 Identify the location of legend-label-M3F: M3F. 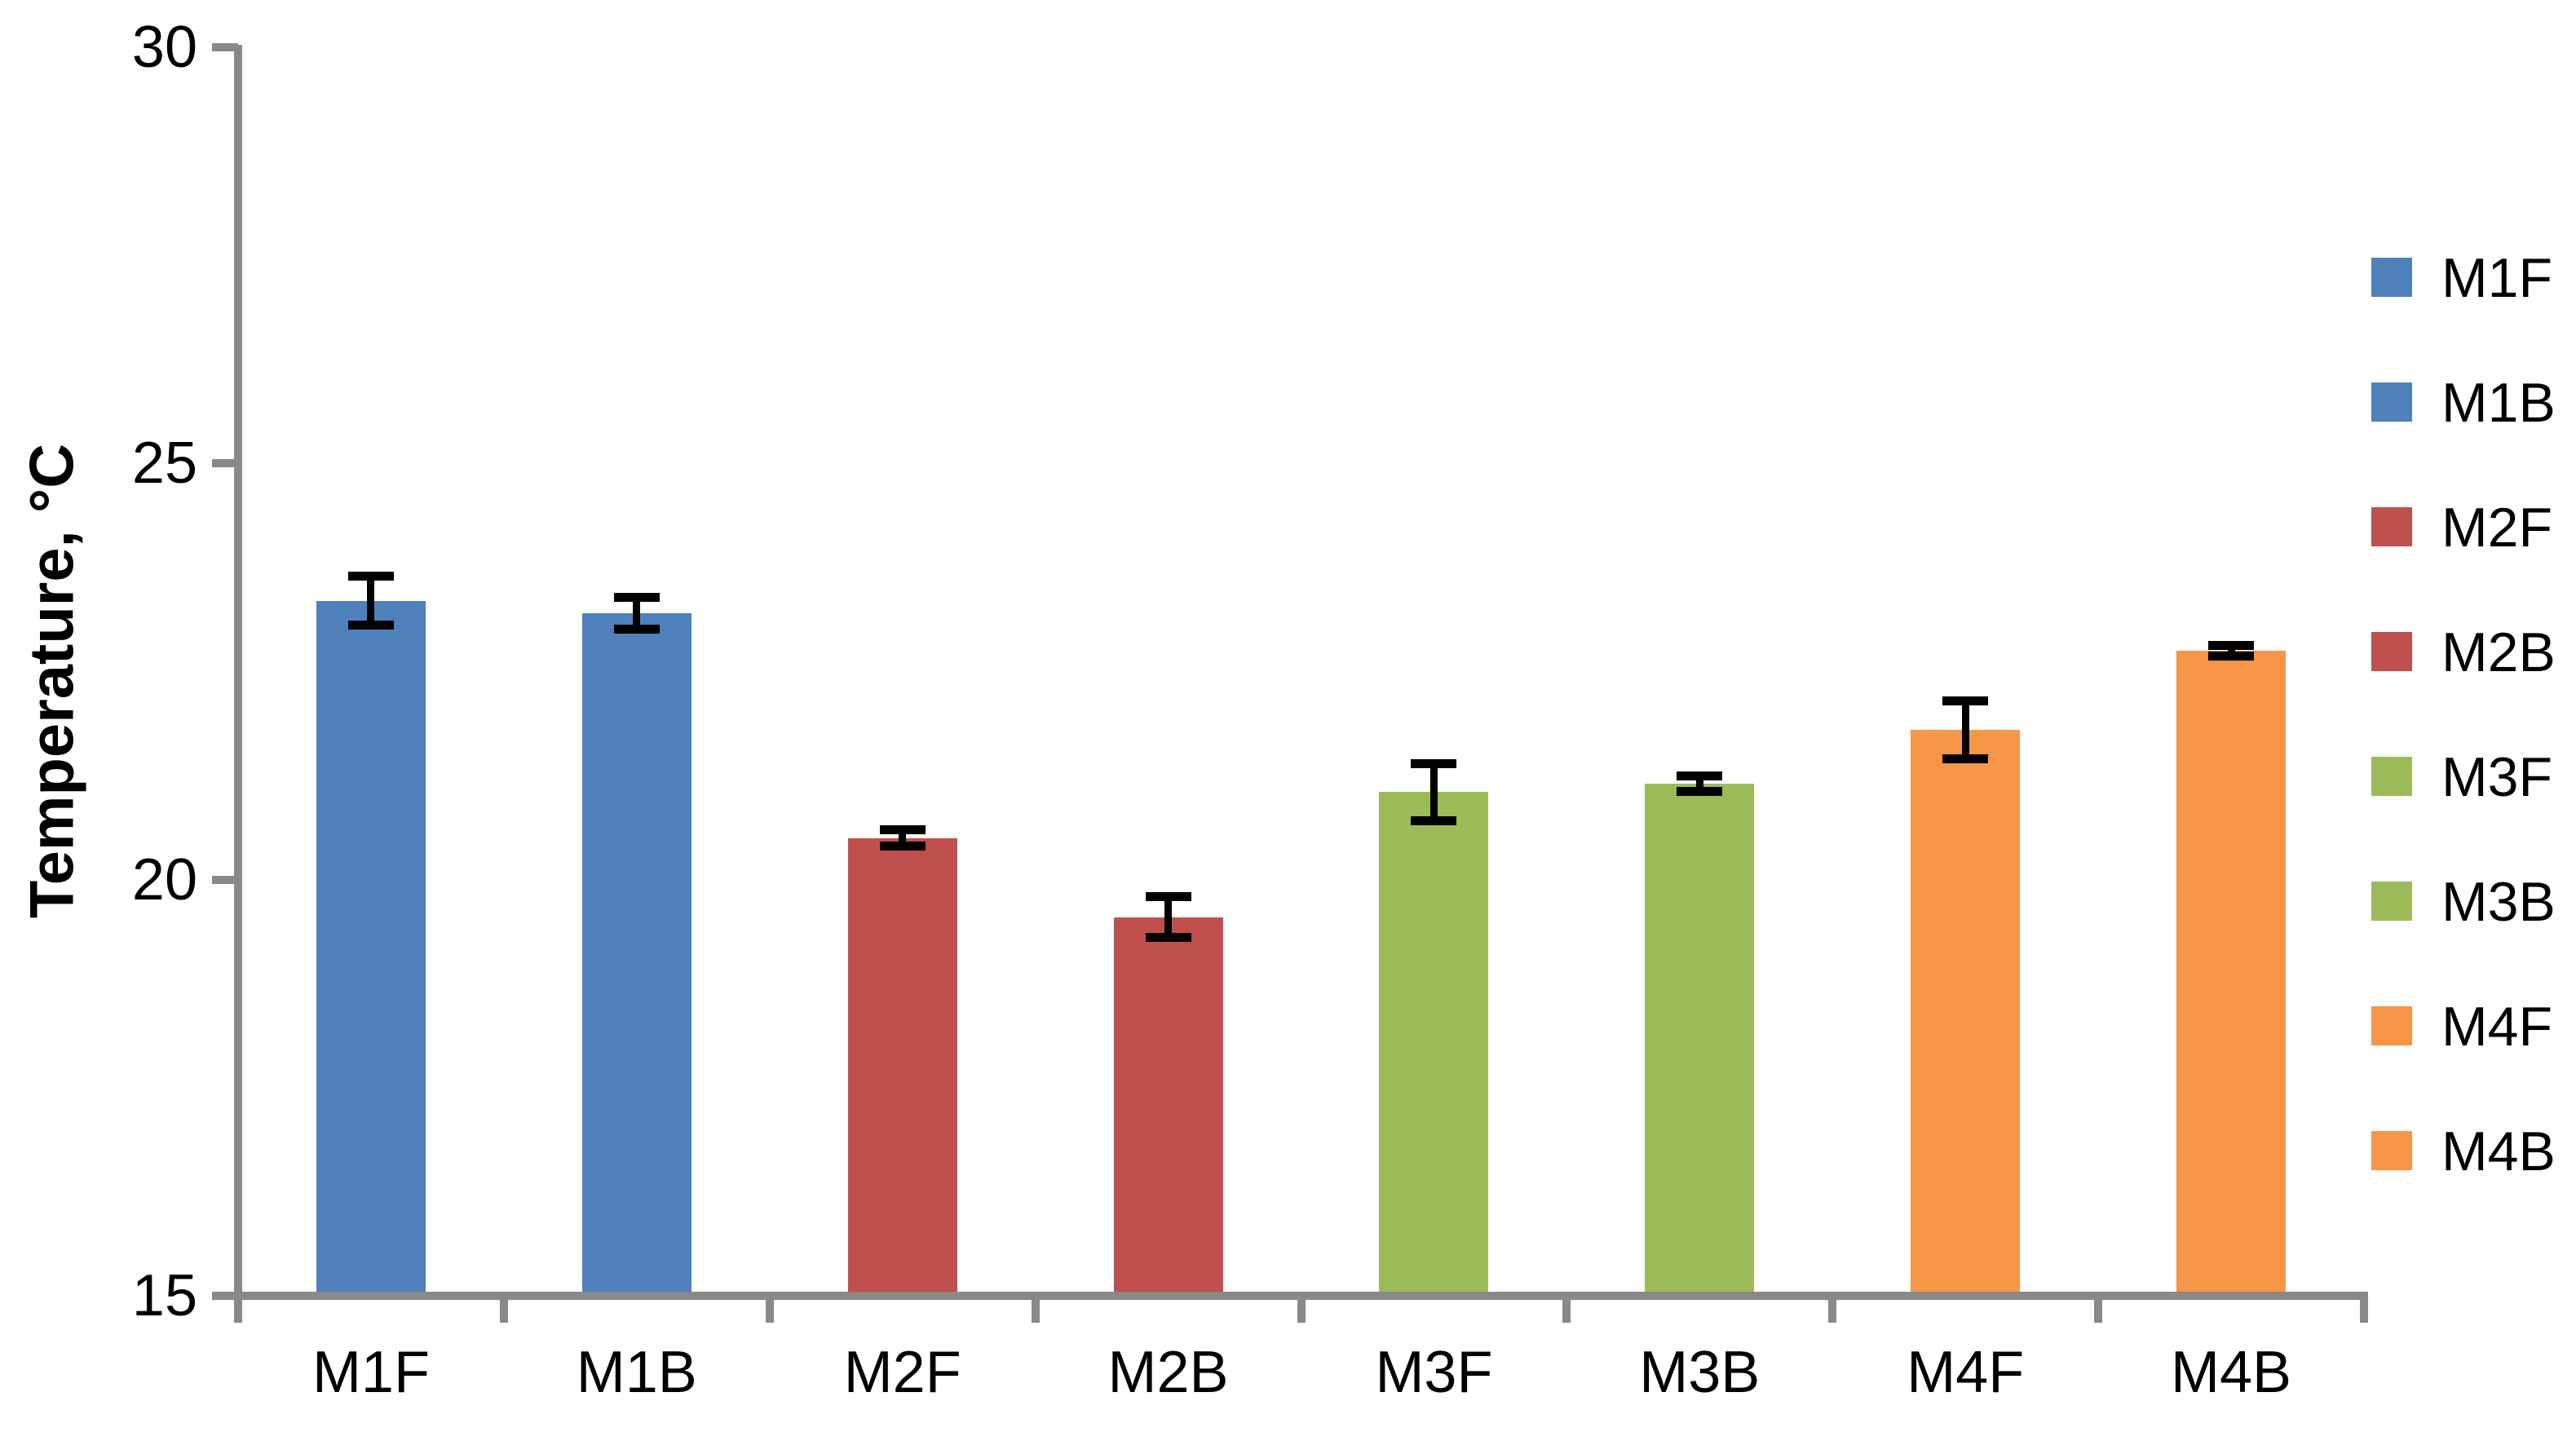
(2496, 777).